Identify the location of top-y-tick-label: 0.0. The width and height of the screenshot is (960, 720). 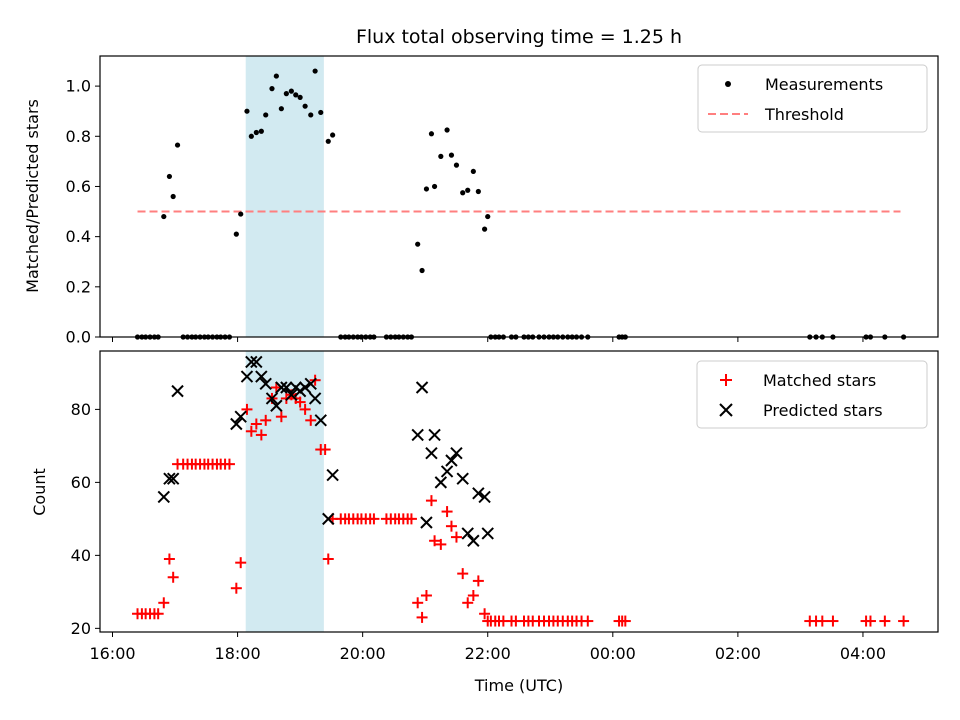
(78, 337).